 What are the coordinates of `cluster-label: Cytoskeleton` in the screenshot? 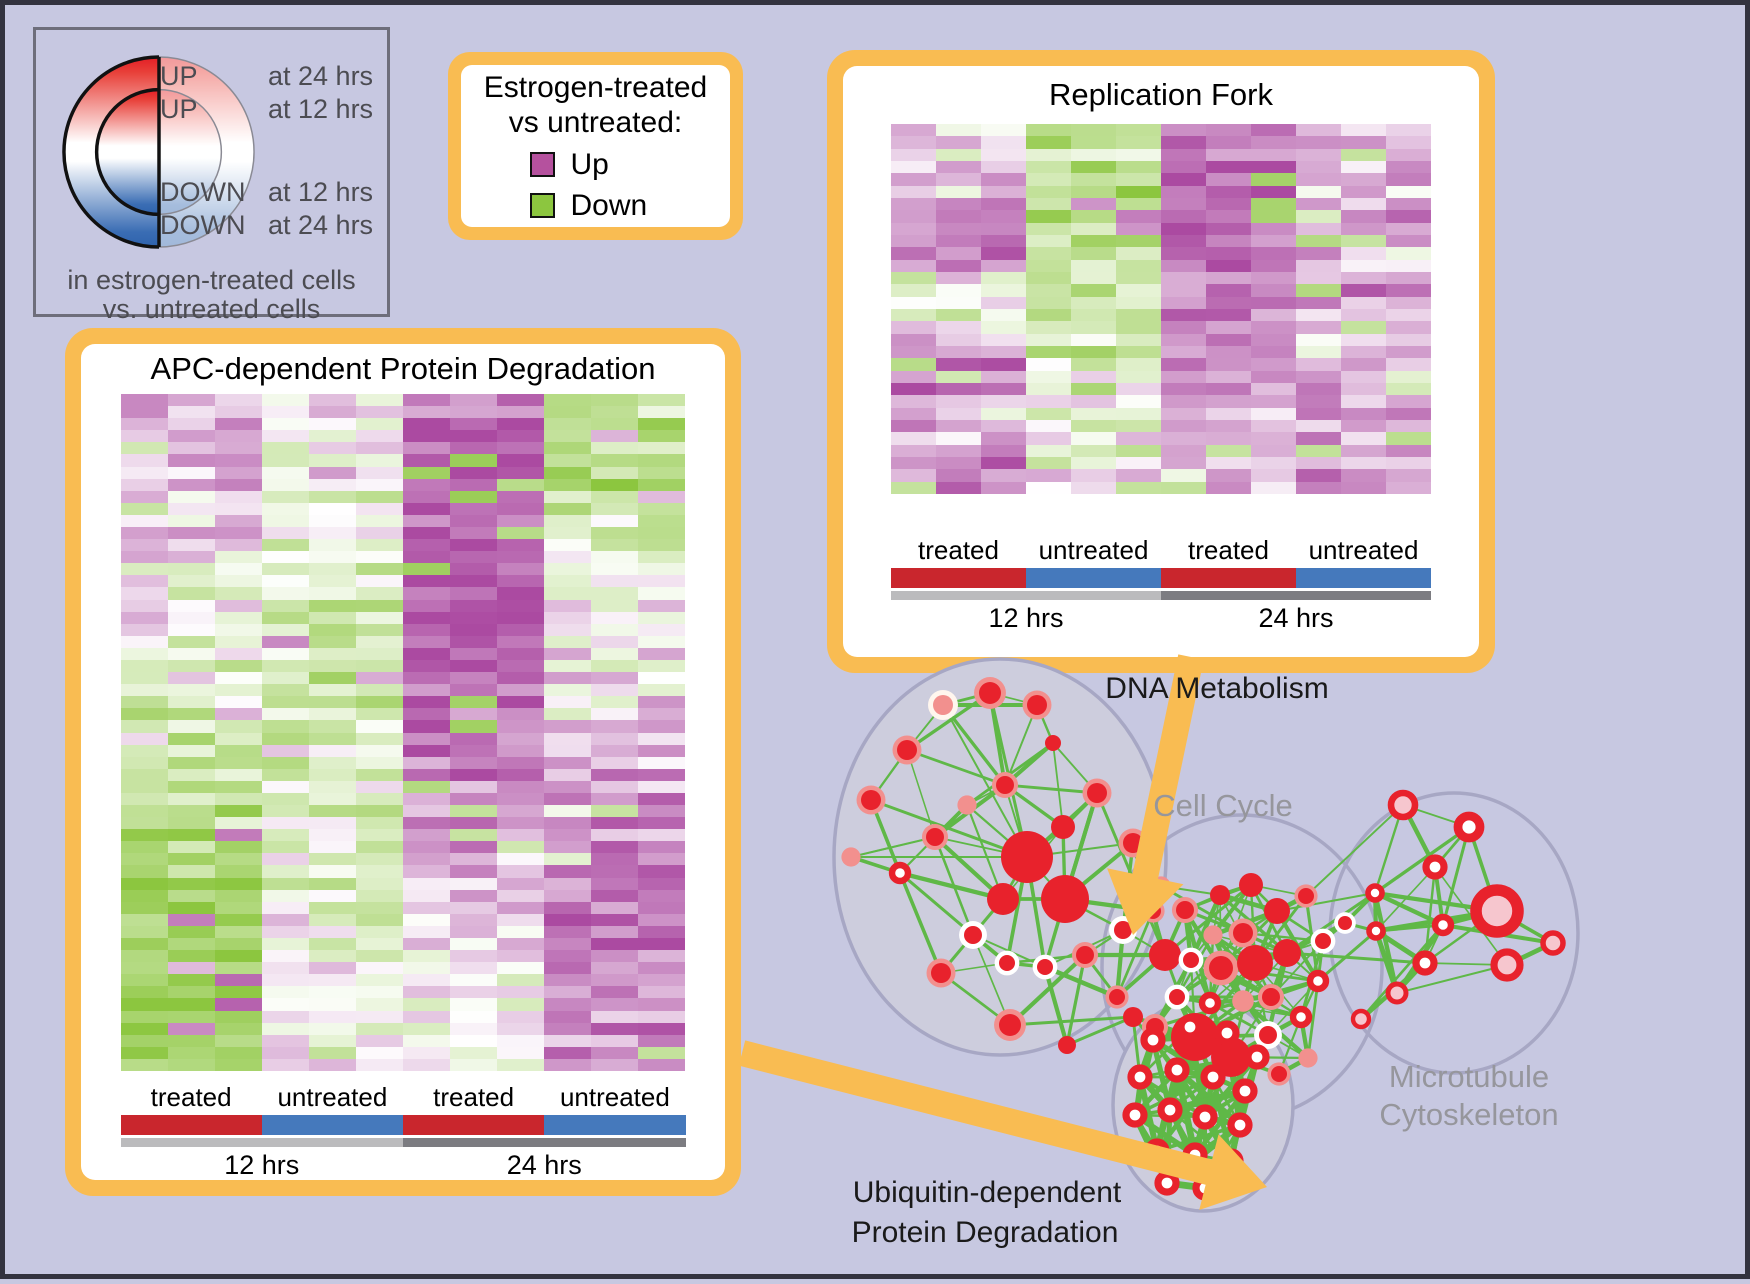 It's located at (1469, 1114).